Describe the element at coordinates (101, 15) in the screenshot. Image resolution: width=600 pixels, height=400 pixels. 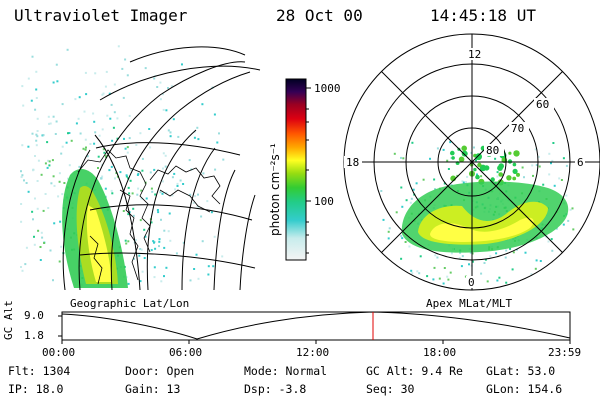
I see `app-title: Ultraviolet Imager` at that location.